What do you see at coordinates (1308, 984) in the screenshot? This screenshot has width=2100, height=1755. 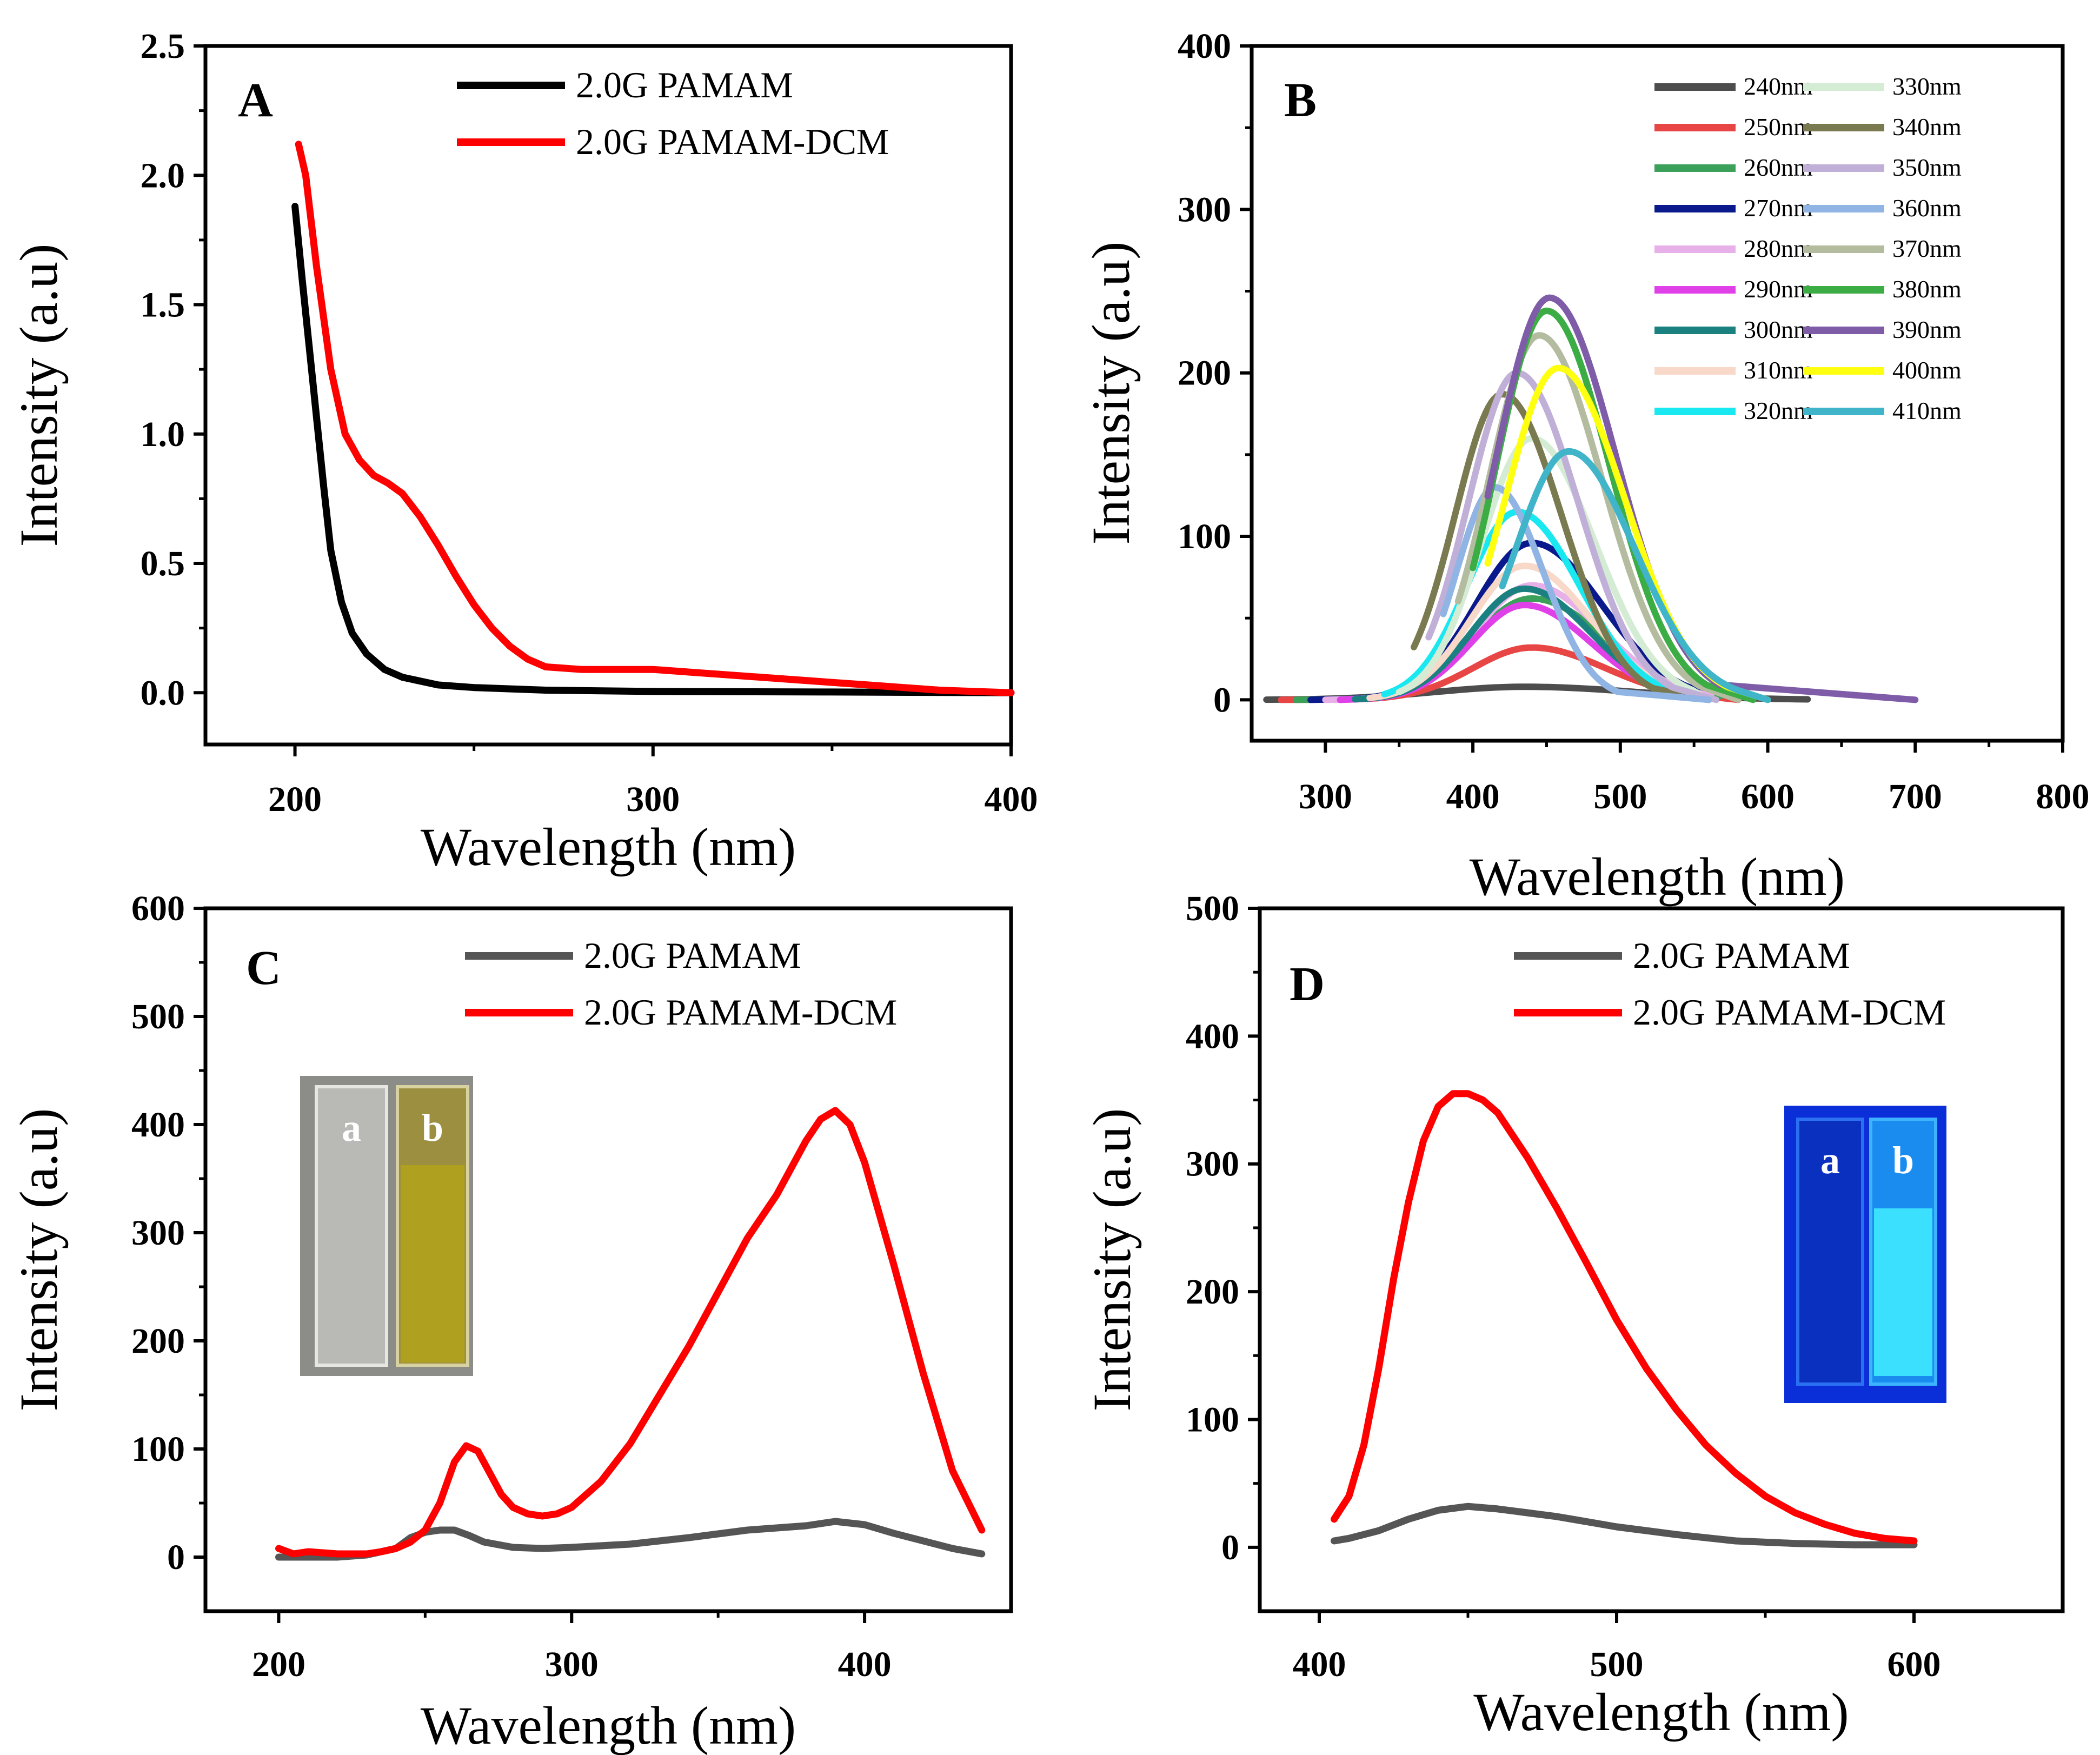 I see `panel-letter: D` at bounding box center [1308, 984].